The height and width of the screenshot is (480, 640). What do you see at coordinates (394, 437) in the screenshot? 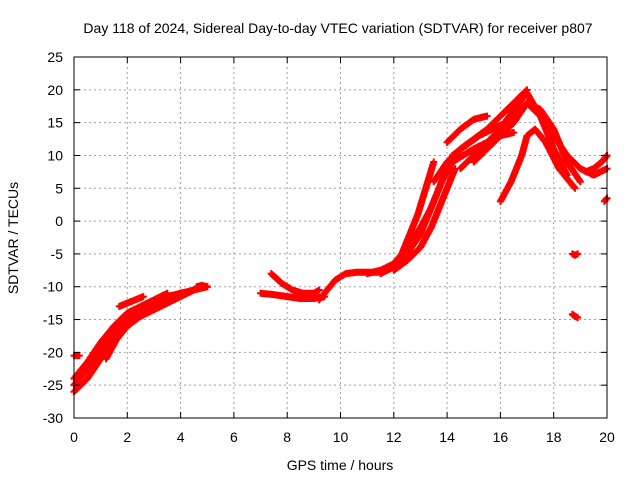
I see `x-tick-label: 12` at bounding box center [394, 437].